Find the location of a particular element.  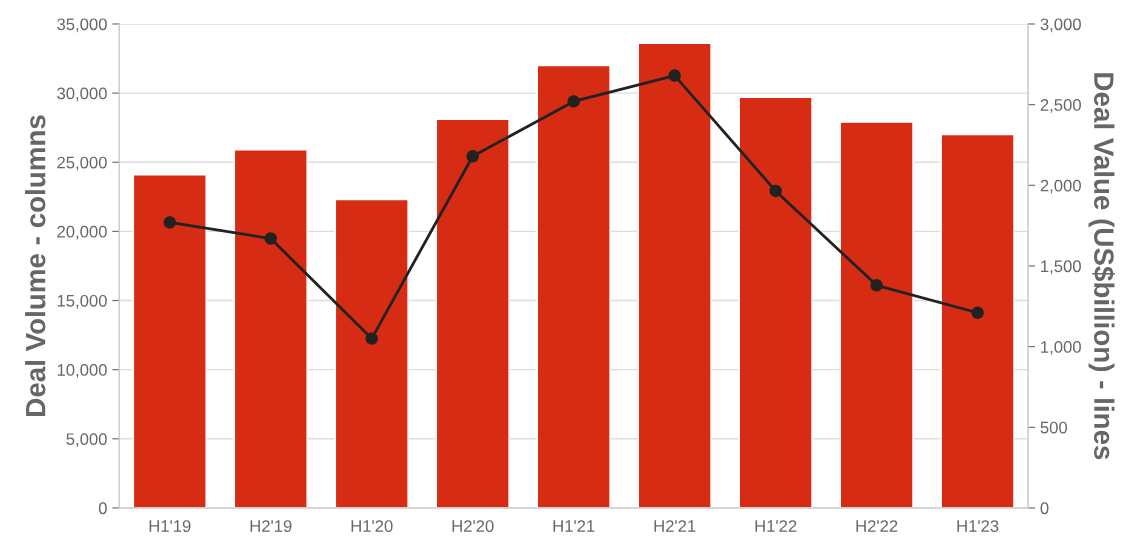

x-tick-label: H2'20 is located at coordinates (473, 526).